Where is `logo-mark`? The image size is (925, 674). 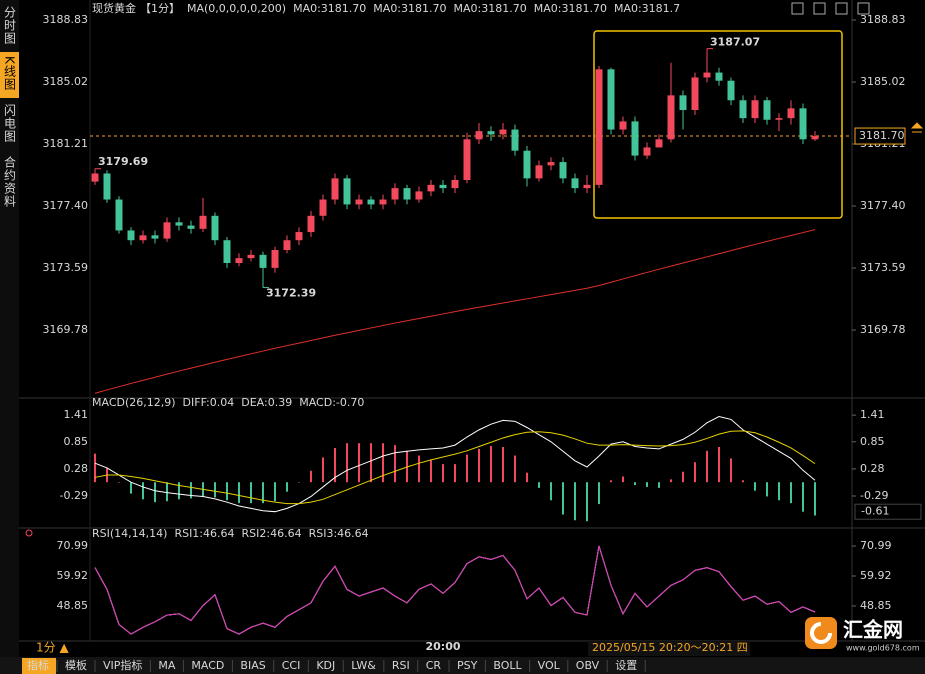
logo-mark is located at coordinates (821, 633).